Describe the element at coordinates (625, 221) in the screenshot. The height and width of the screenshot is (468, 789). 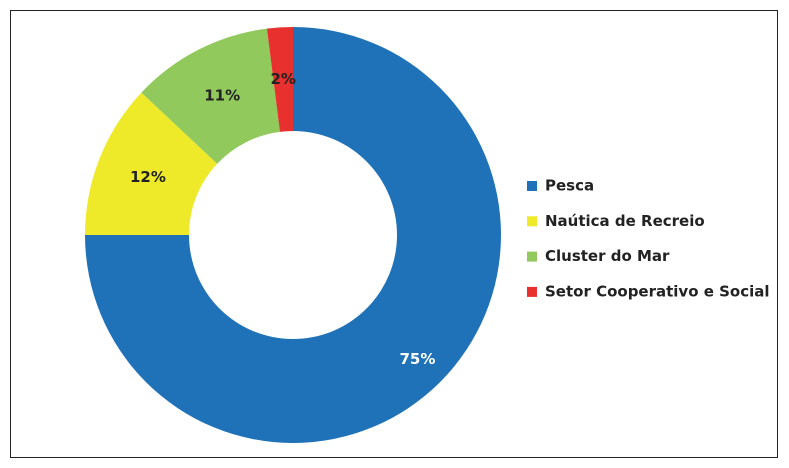
I see `legend-label: Naútica de Recreio` at that location.